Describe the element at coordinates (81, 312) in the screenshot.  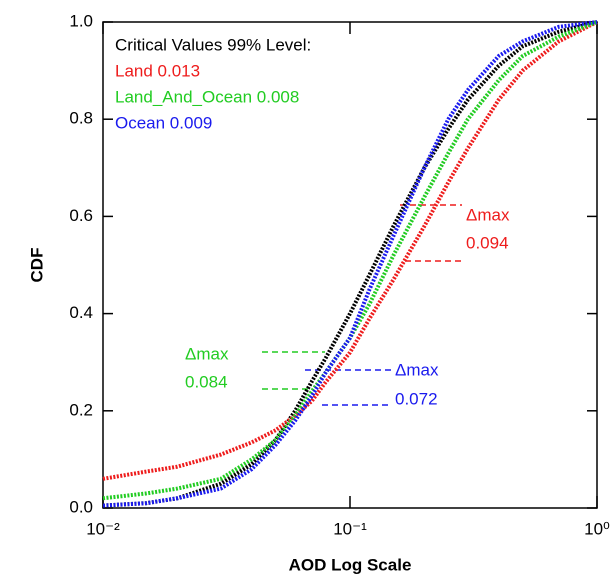
I see `y-tick-label: 0.4` at that location.